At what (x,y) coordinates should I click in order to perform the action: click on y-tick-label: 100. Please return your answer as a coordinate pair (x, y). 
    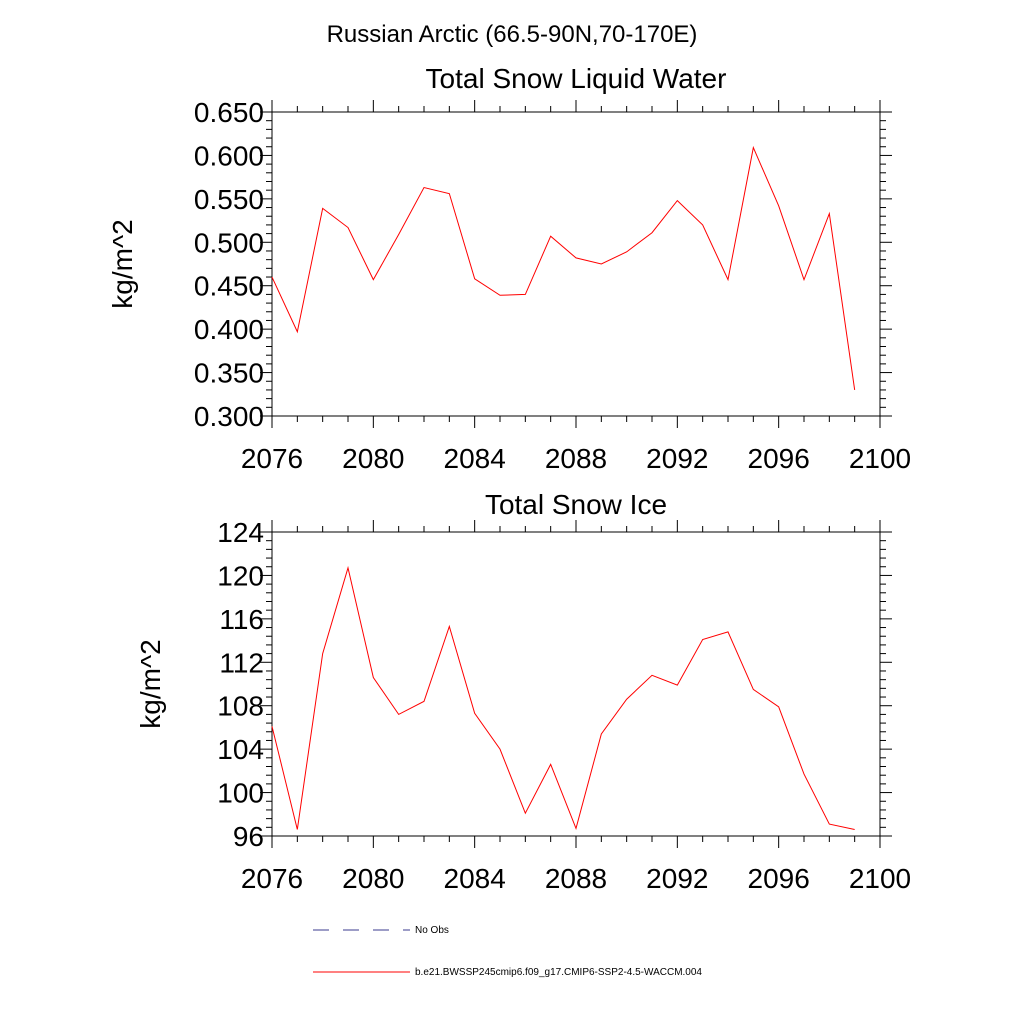
    Looking at the image, I should click on (240, 793).